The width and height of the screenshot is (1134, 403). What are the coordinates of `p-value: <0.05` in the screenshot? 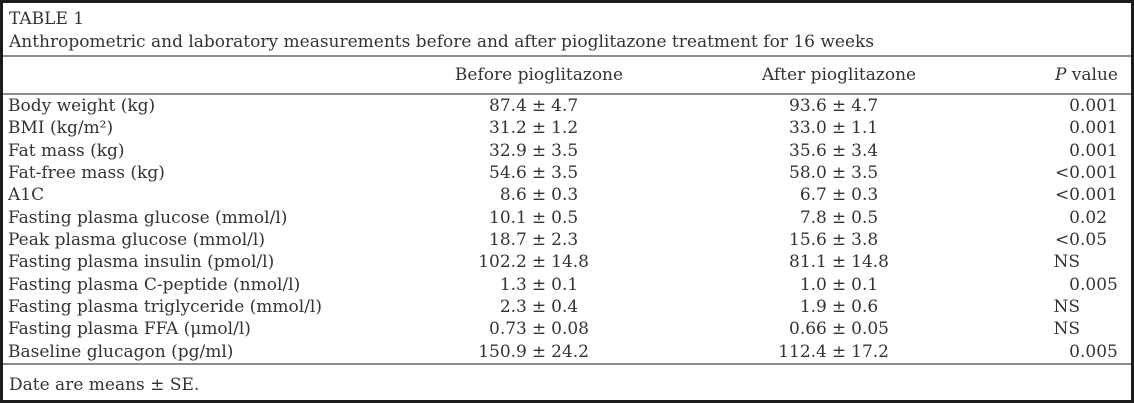 It's located at (1058, 240).